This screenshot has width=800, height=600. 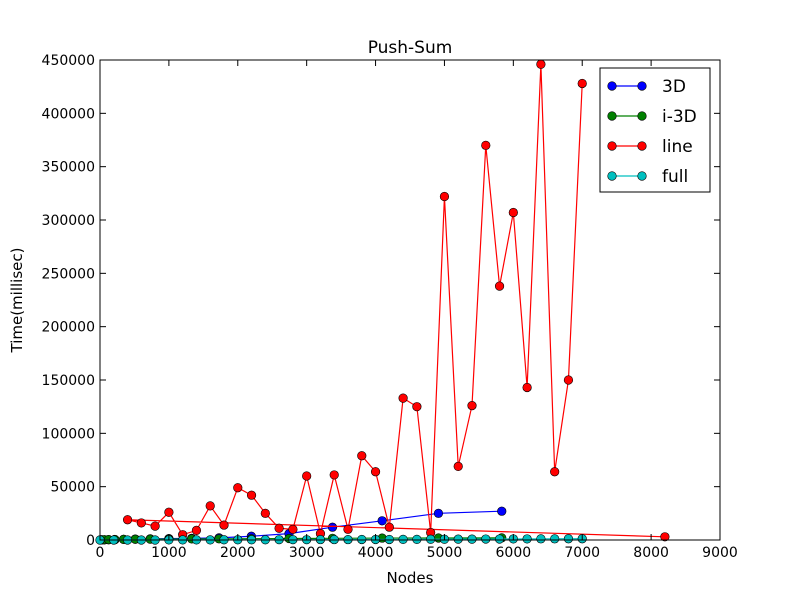 I want to click on legend: 3D i-3D line full, so click(x=655, y=130).